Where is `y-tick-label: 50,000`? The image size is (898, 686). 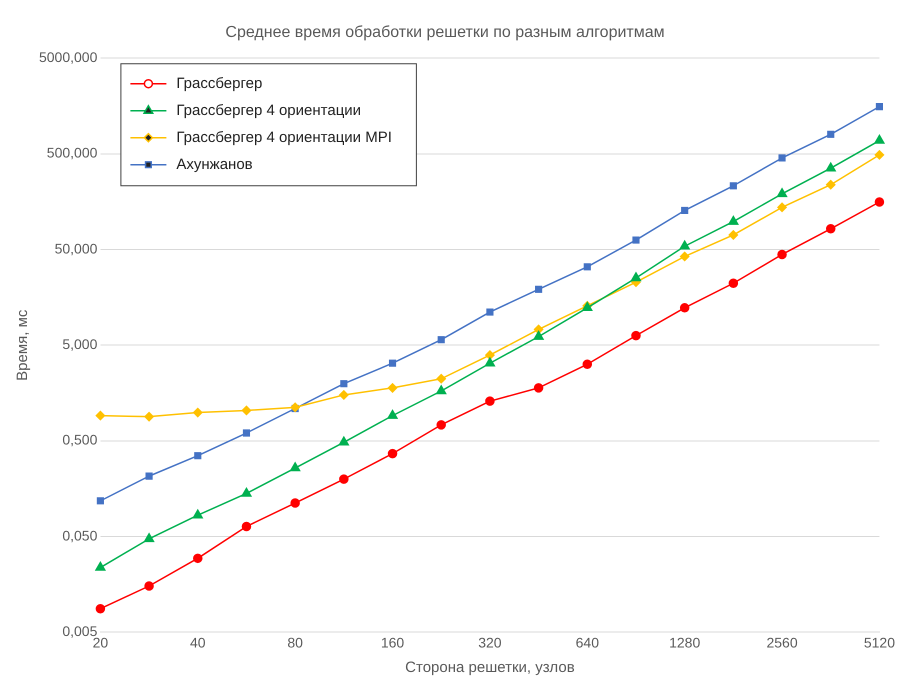 y-tick-label: 50,000 is located at coordinates (76, 248).